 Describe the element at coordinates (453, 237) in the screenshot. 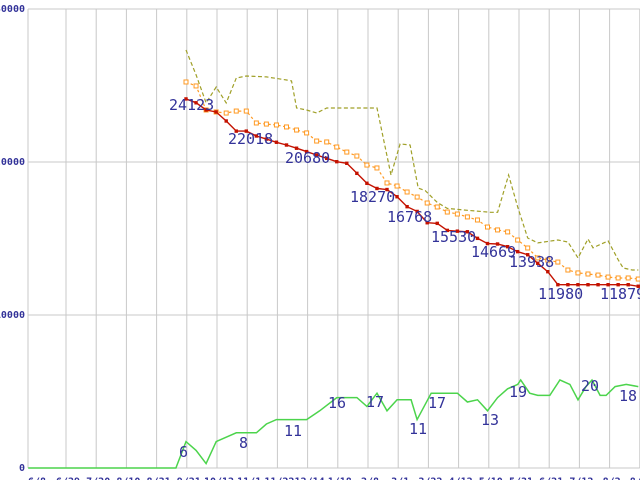

I see `price-point-label: 15530` at that location.